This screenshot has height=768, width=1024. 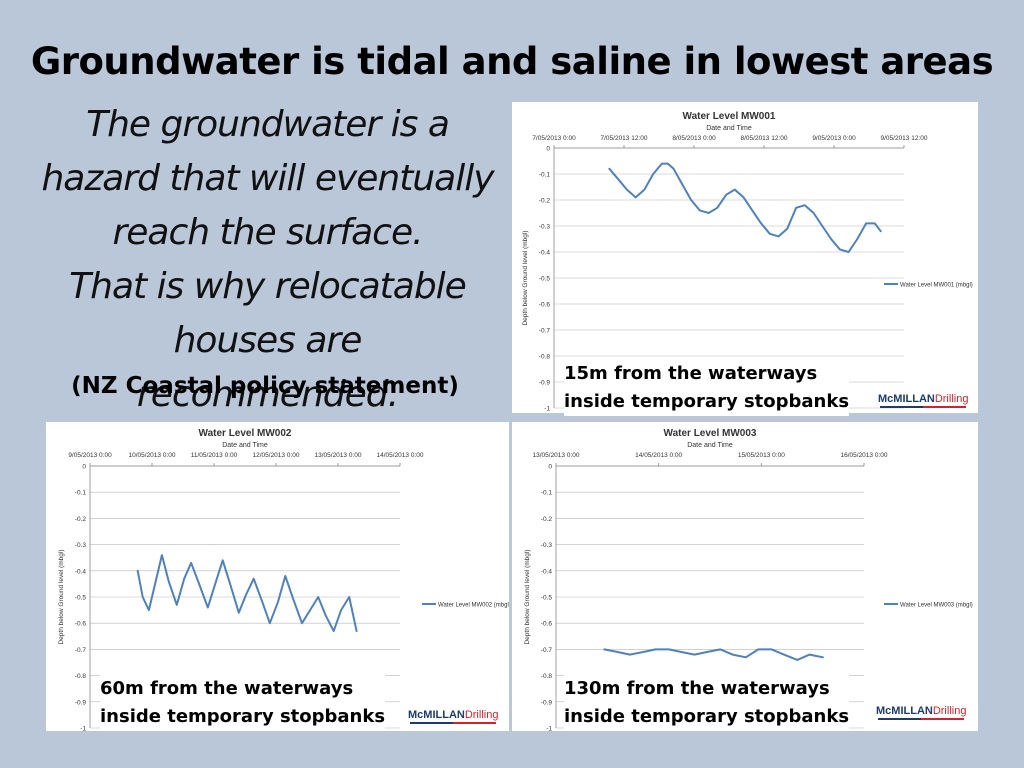 I want to click on quote-line: reach the surface., so click(x=267, y=232).